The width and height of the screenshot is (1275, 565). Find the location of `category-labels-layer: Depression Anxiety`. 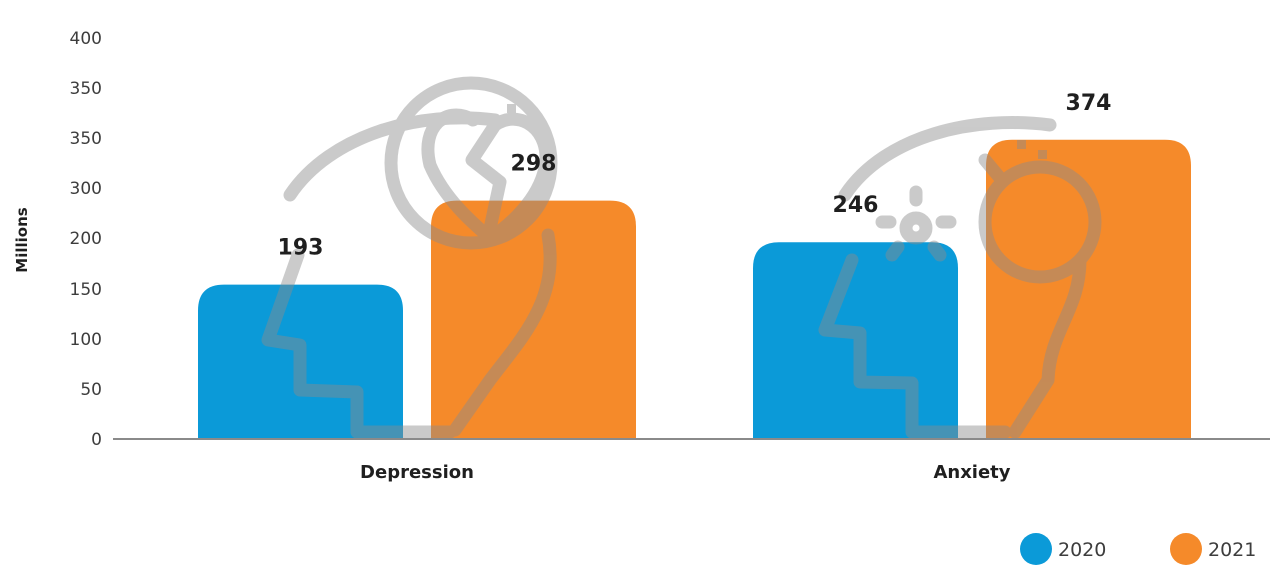

category-labels-layer: Depression Anxiety is located at coordinates (685, 472).